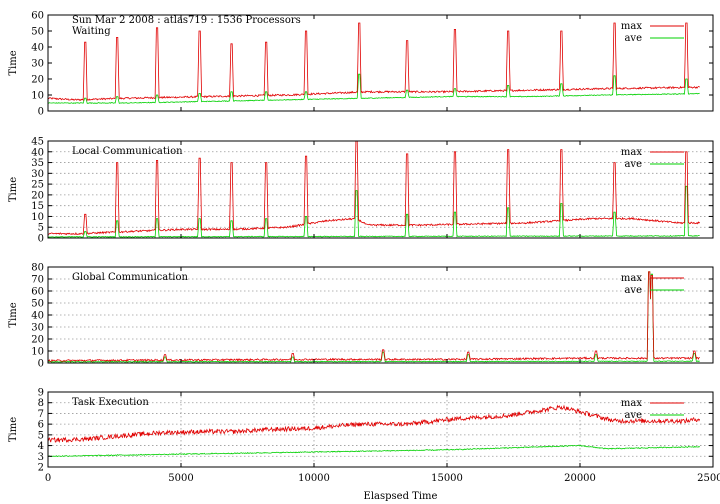 The height and width of the screenshot is (504, 720). Describe the element at coordinates (37, 206) in the screenshot. I see `y-tick-label: 15` at that location.